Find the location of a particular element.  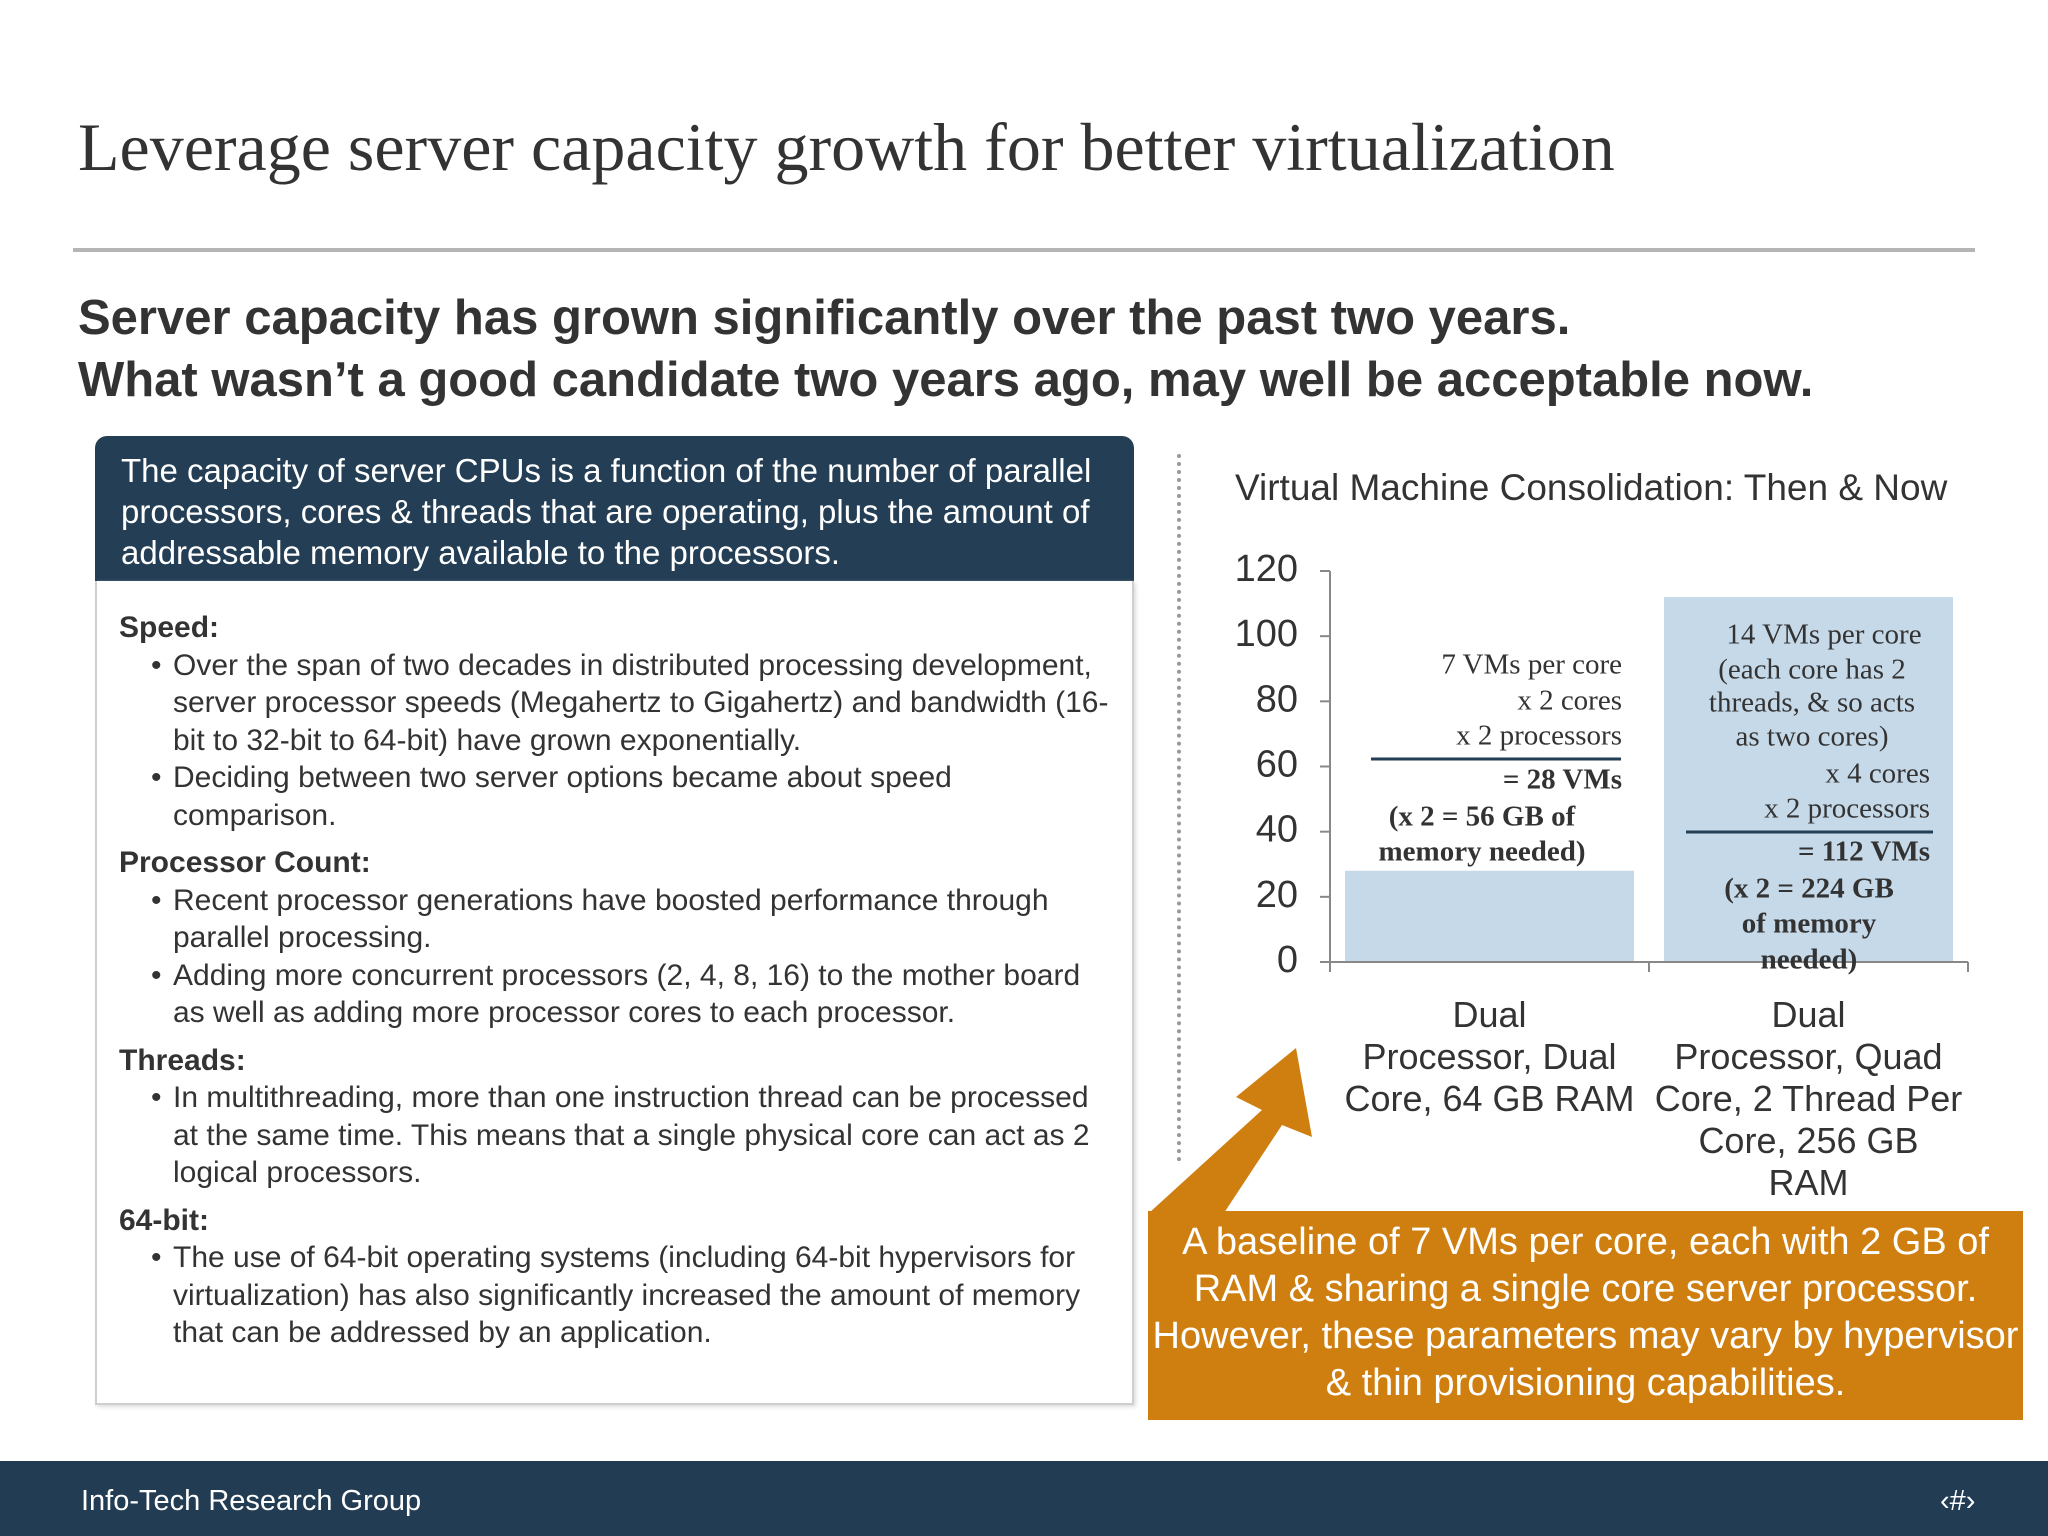

annotation: 7 VMs per core is located at coordinates (1531, 665).